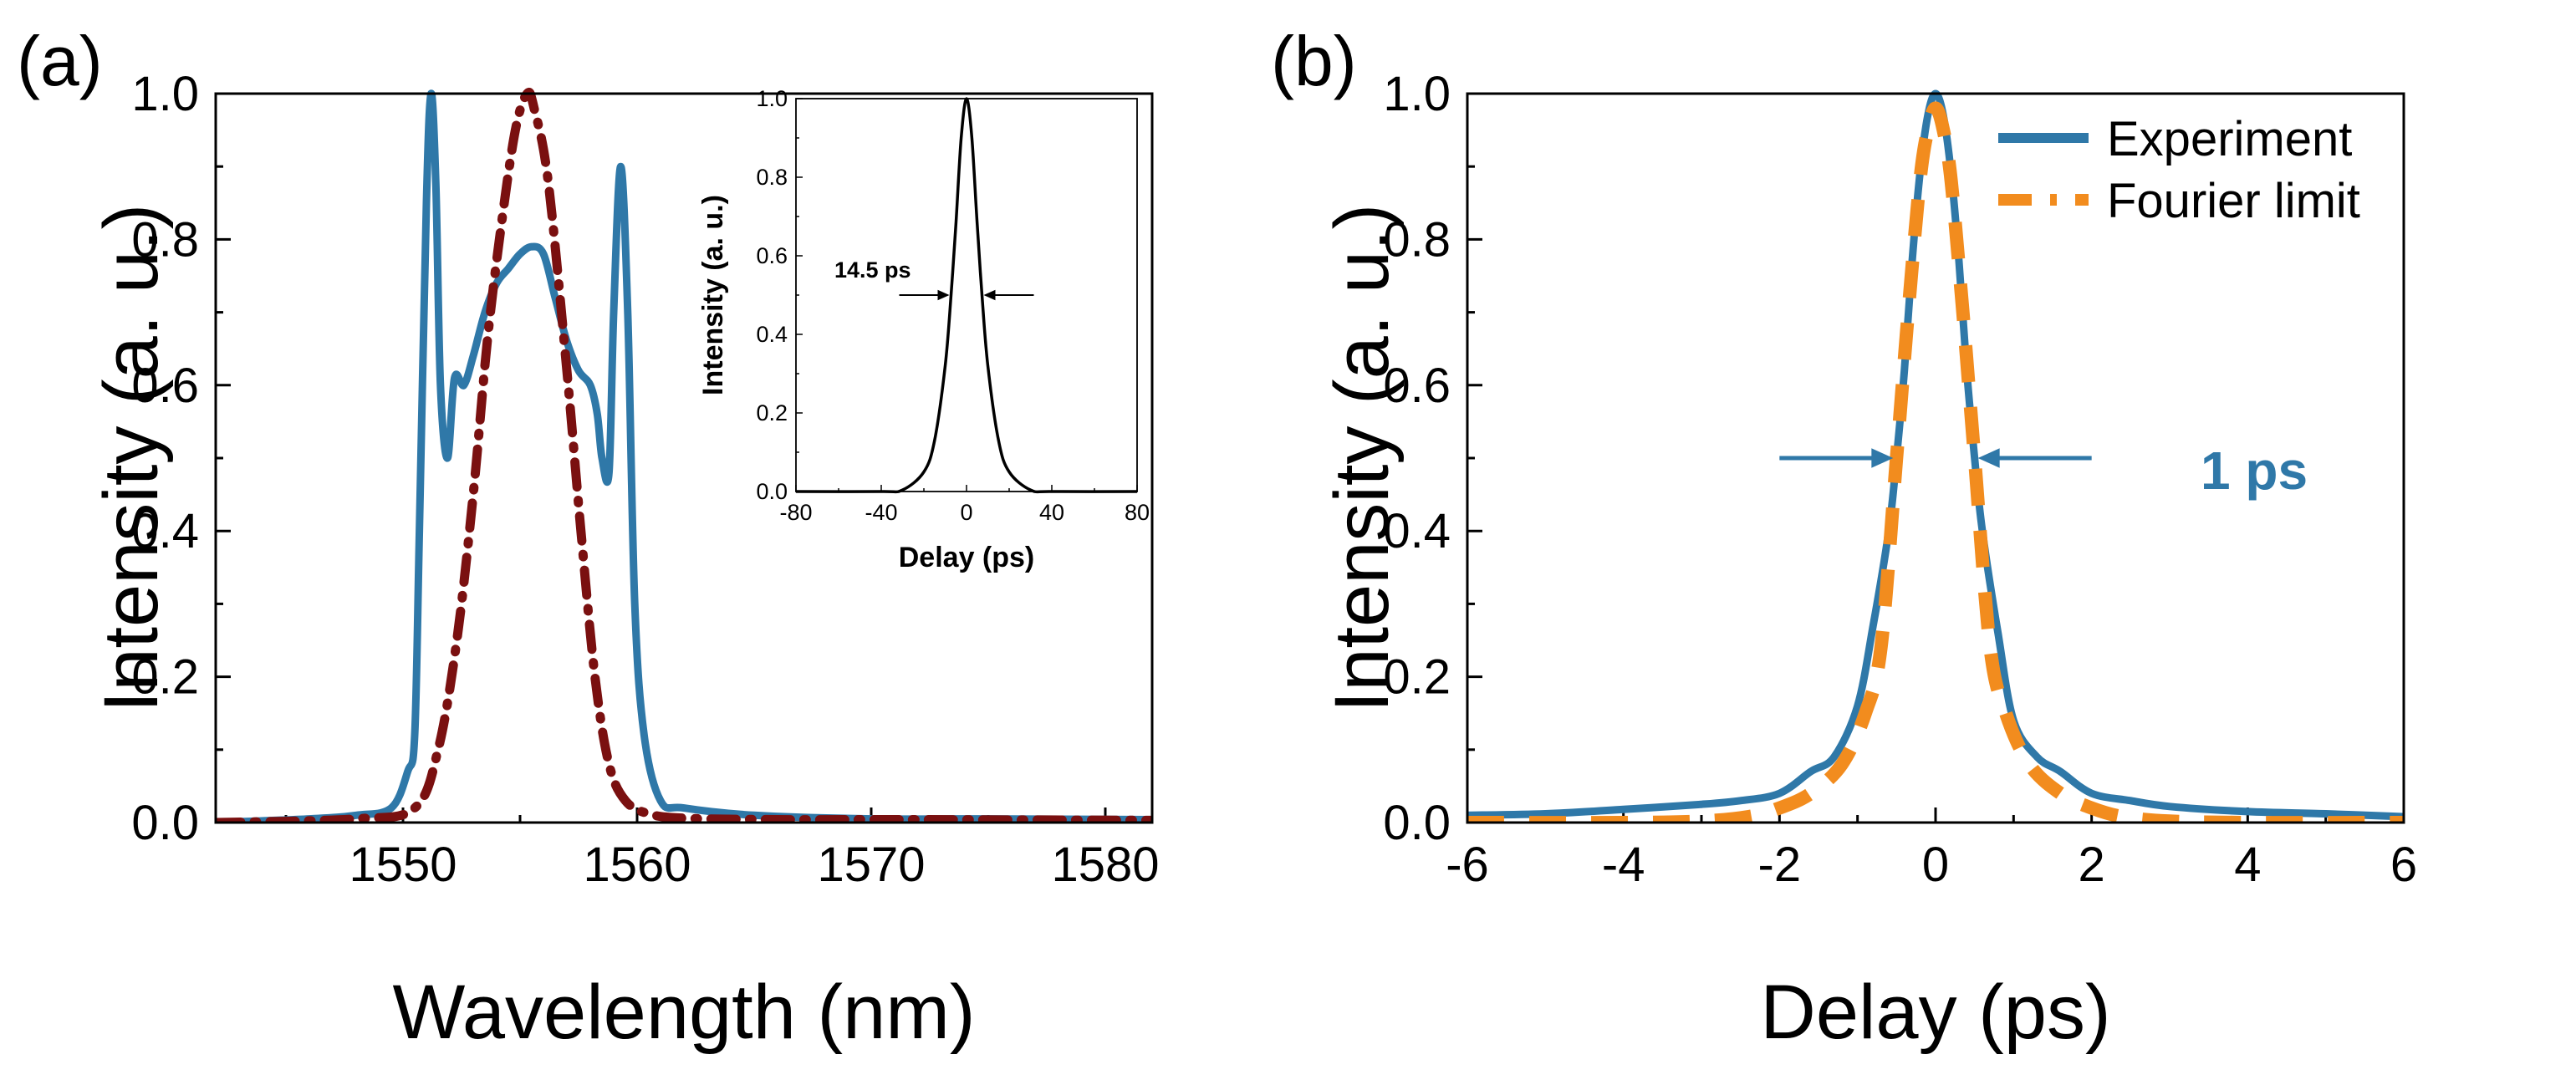 The height and width of the screenshot is (1080, 2576). I want to click on inset-ytick-label: 0.4, so click(772, 334).